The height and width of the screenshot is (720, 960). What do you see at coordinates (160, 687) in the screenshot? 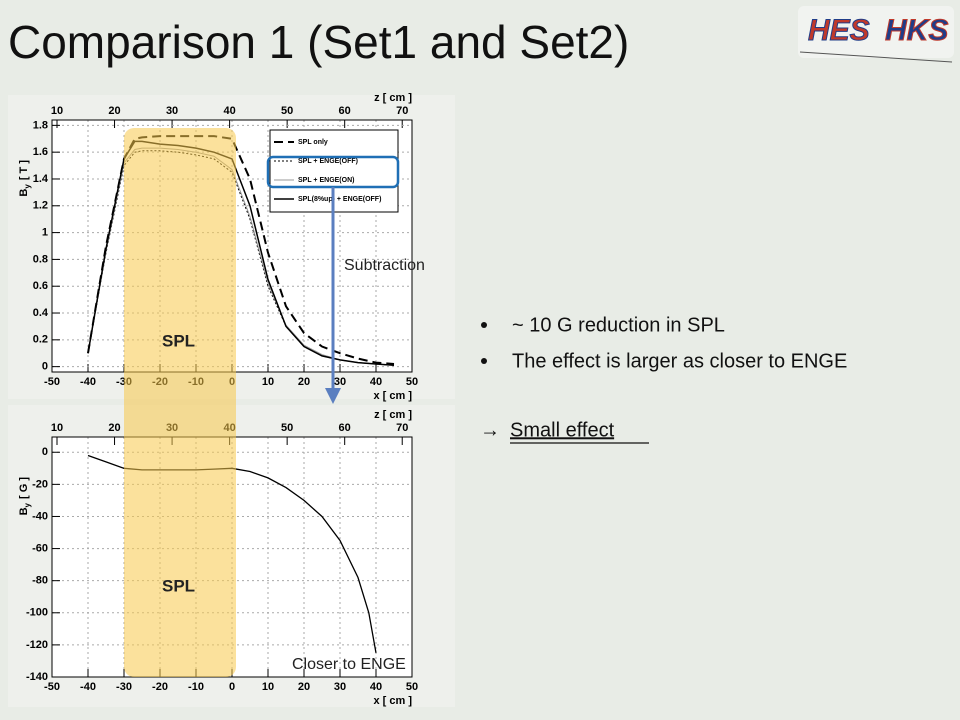
I see `x-tick-label: -20` at bounding box center [160, 687].